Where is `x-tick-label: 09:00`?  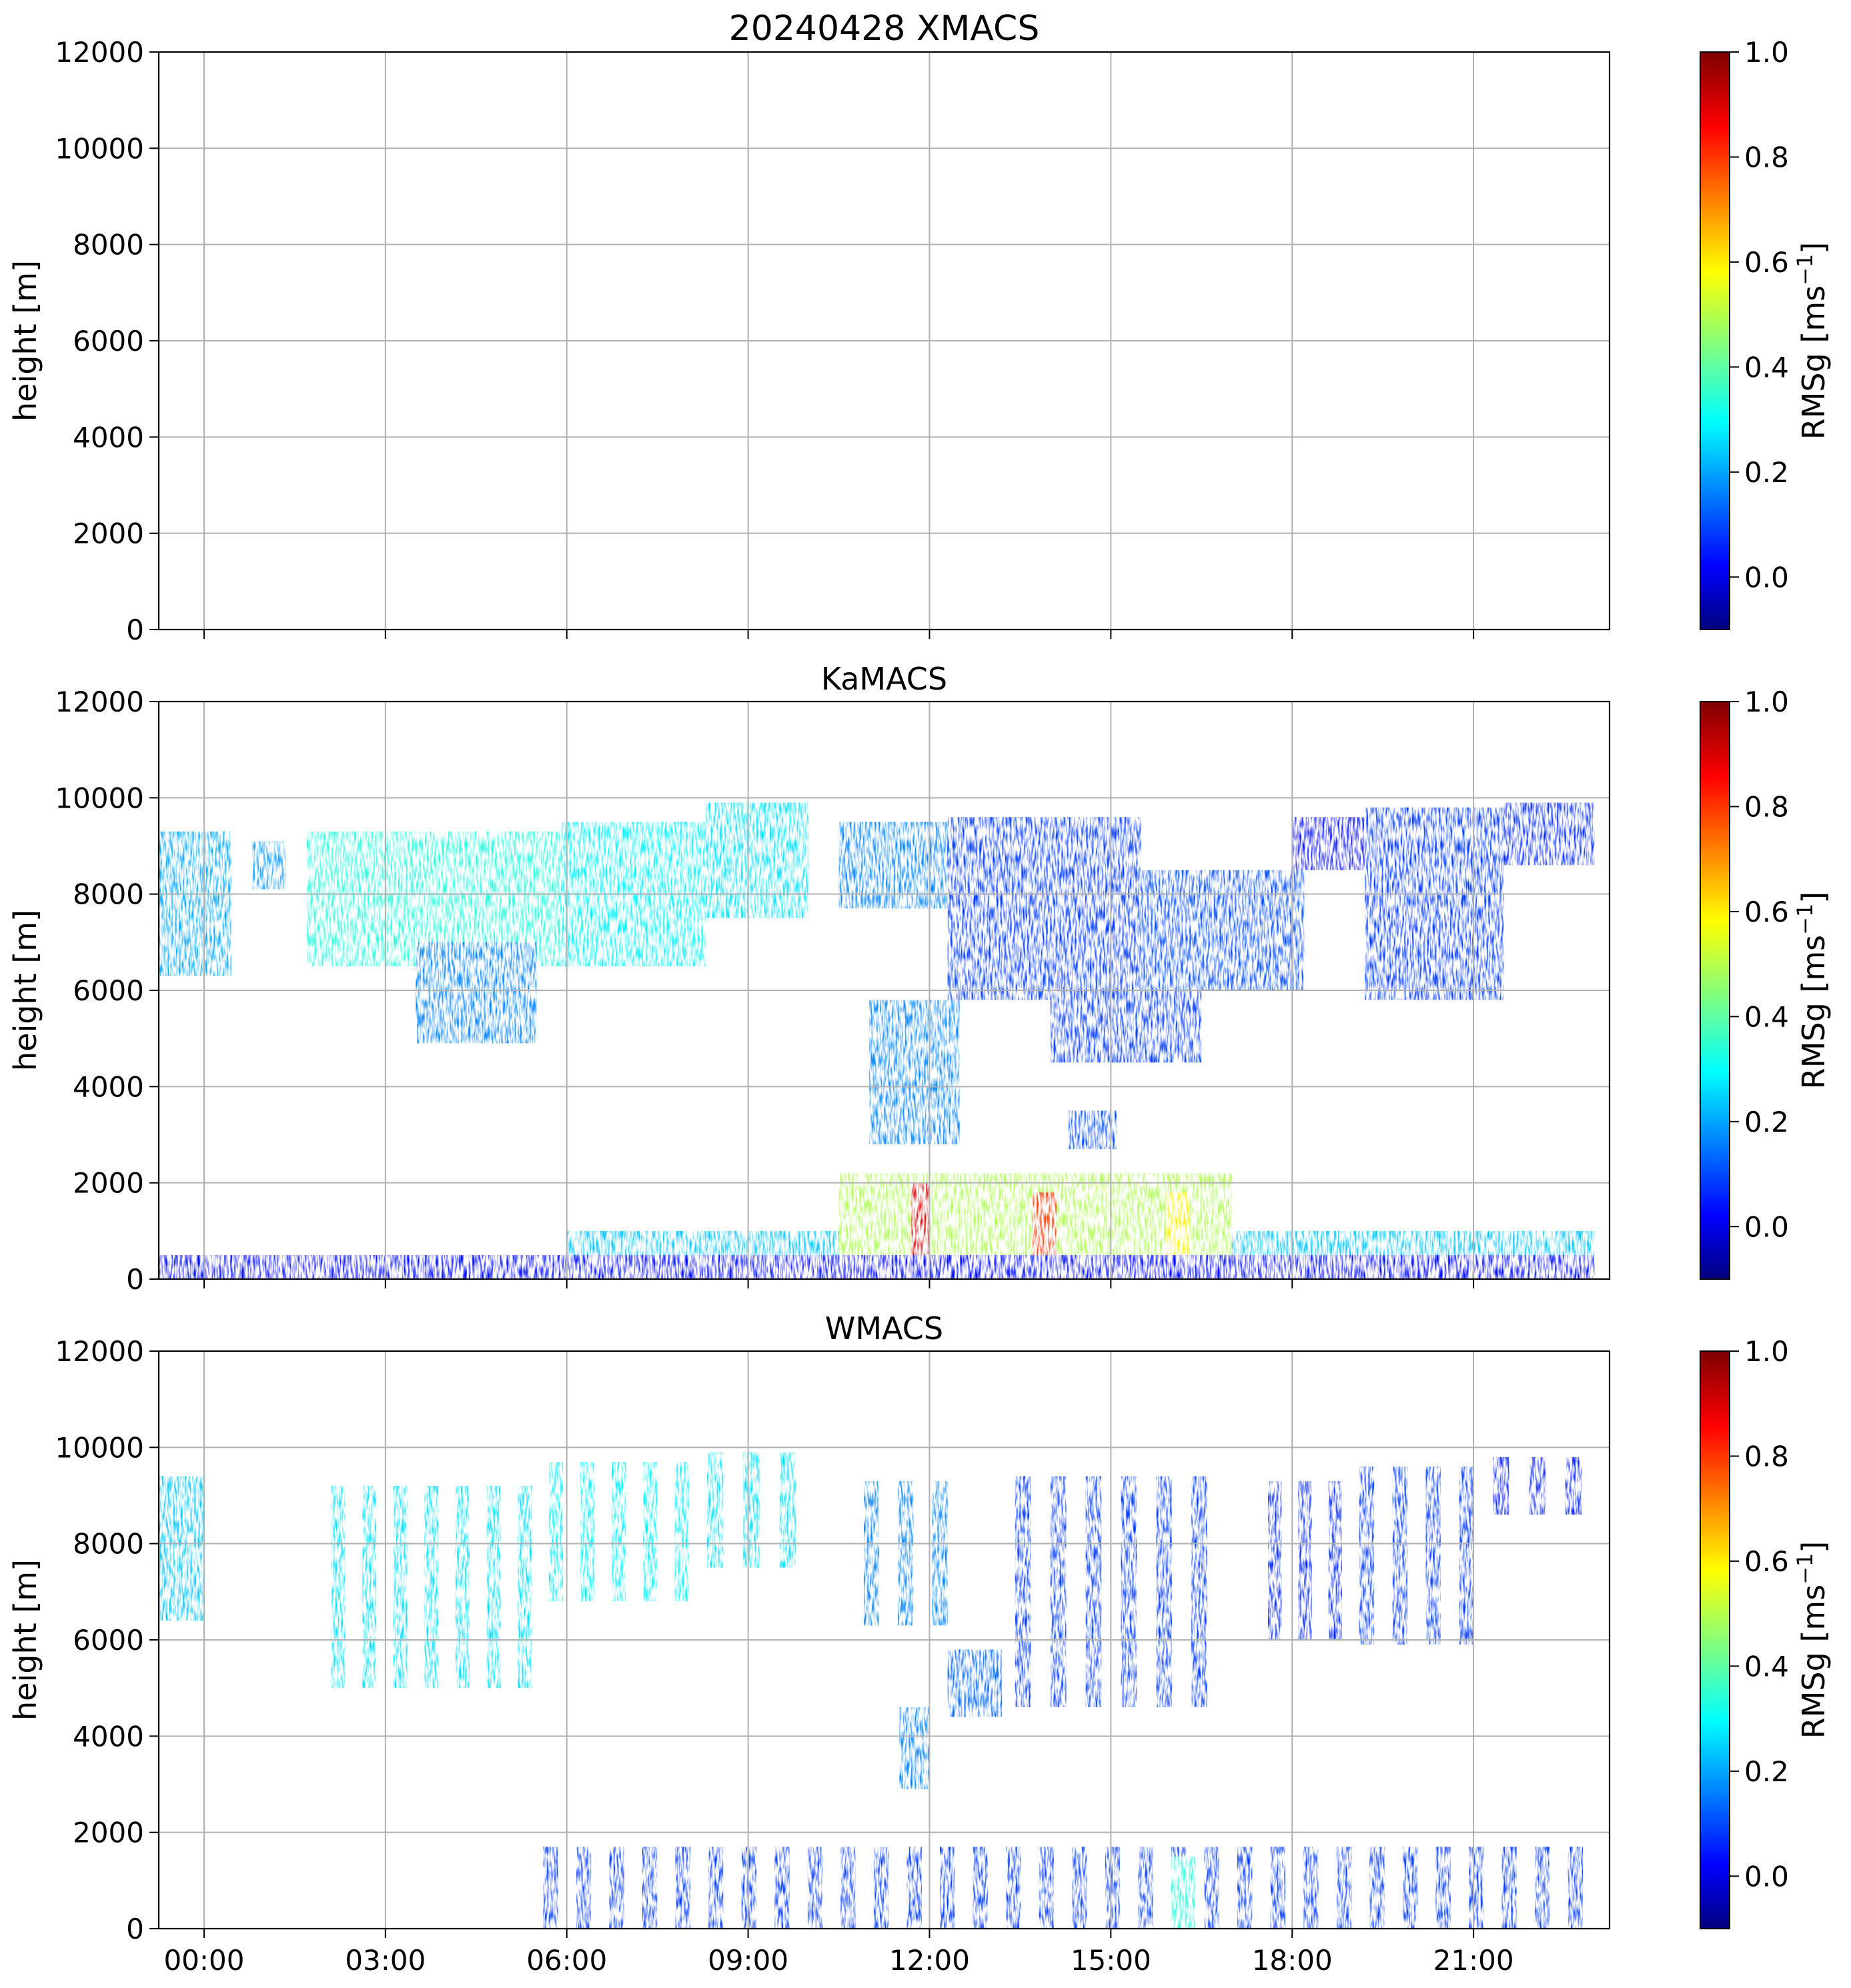
x-tick-label: 09:00 is located at coordinates (748, 1961).